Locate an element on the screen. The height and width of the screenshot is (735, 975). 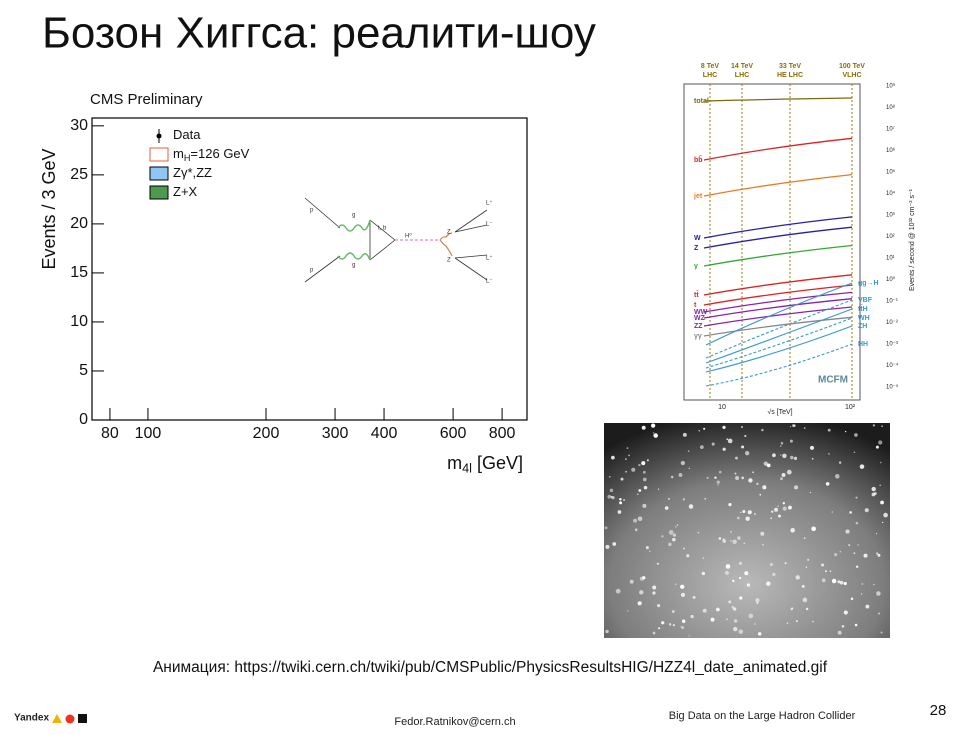
logo-icon is located at coordinates (82, 718).